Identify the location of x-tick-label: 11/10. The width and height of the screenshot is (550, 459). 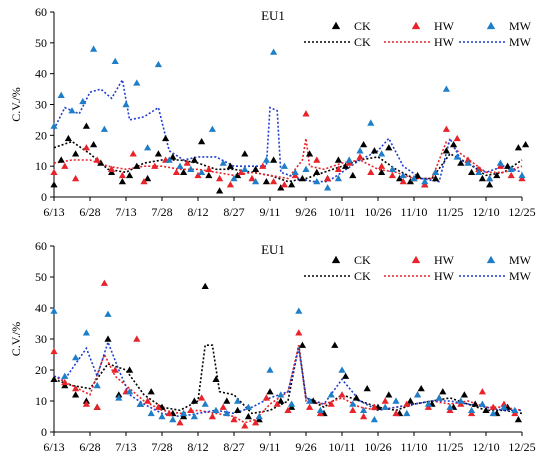
(414, 212).